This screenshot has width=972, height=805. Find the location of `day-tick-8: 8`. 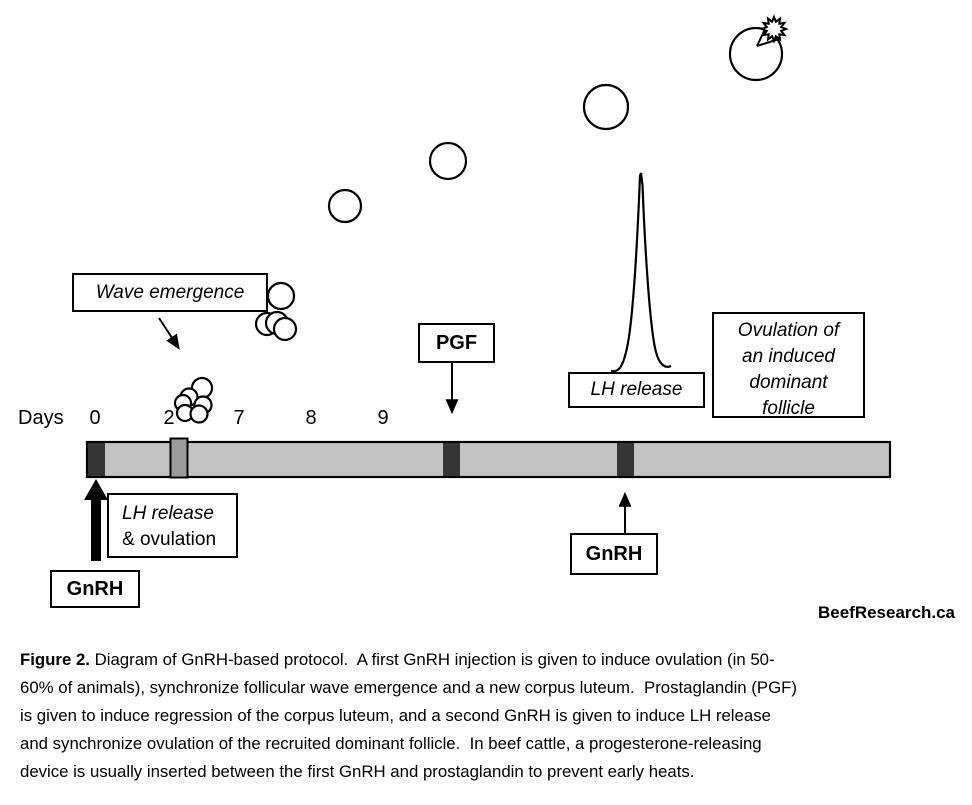

day-tick-8: 8 is located at coordinates (311, 418).